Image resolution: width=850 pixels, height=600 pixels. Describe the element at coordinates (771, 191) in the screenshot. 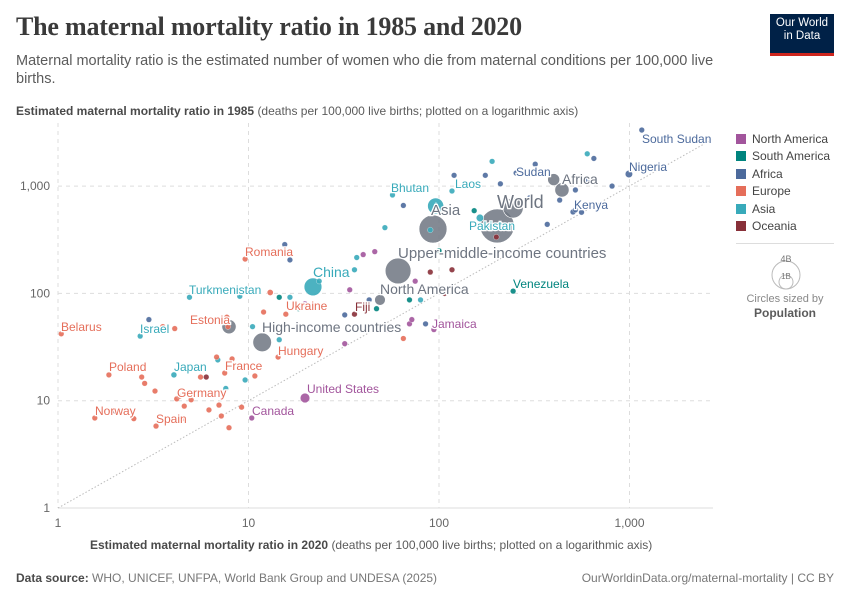

I see `legend-label: Europe` at that location.